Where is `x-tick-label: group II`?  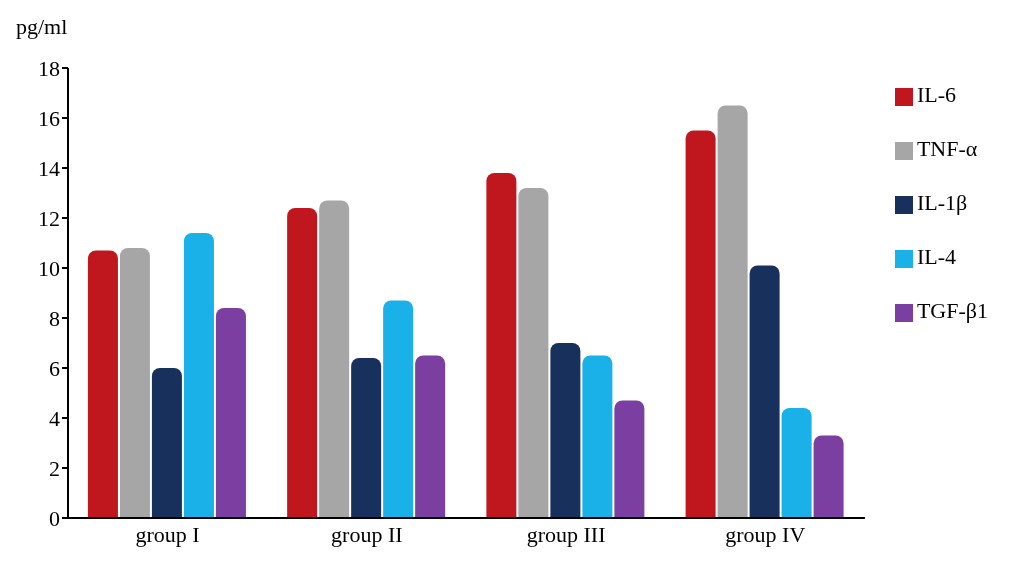 x-tick-label: group II is located at coordinates (367, 534).